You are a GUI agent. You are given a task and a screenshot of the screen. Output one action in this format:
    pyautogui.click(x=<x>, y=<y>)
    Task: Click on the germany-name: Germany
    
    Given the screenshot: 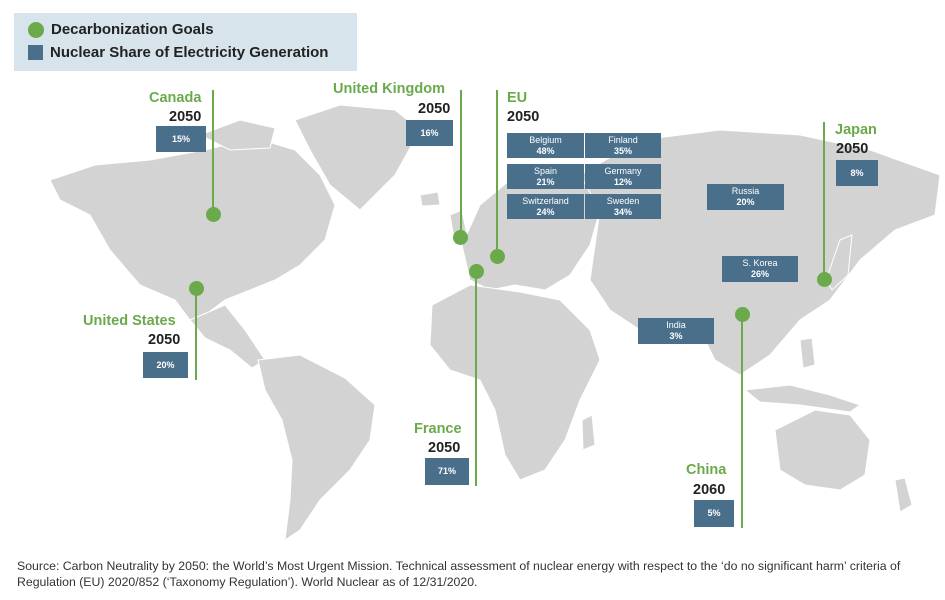 What is the action you would take?
    pyautogui.click(x=623, y=170)
    